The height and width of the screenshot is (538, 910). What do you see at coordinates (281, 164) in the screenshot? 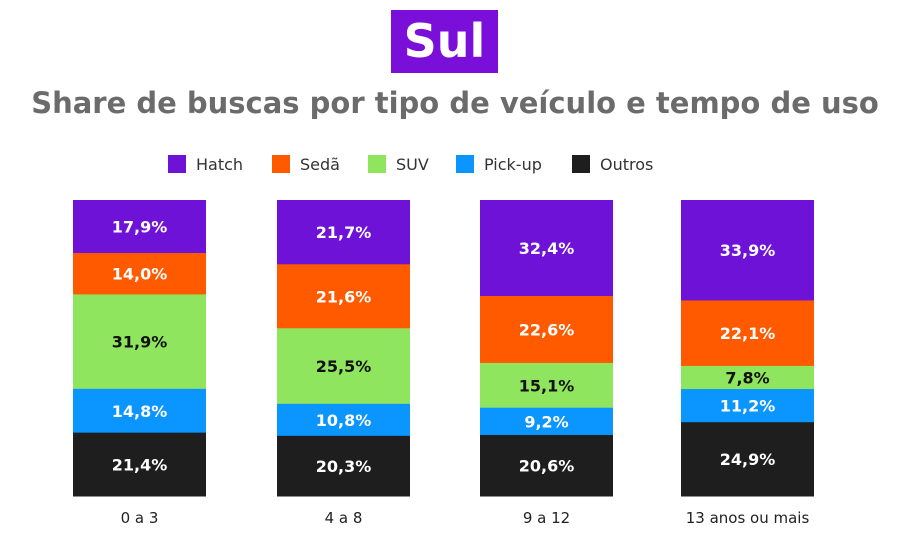
I see `legend-swatch-seda` at bounding box center [281, 164].